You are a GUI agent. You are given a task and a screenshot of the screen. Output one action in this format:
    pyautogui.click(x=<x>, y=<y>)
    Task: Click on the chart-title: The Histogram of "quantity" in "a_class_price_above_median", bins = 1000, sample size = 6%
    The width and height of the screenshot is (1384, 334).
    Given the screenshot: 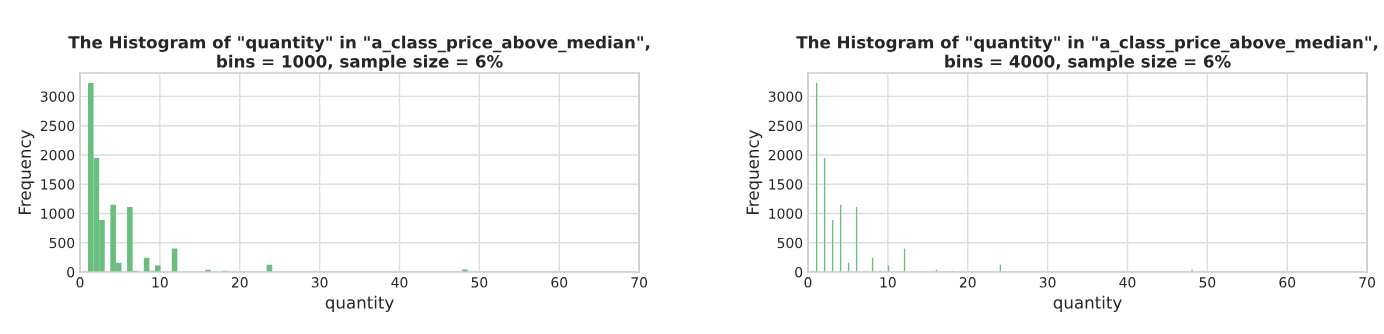 What is the action you would take?
    pyautogui.click(x=359, y=53)
    